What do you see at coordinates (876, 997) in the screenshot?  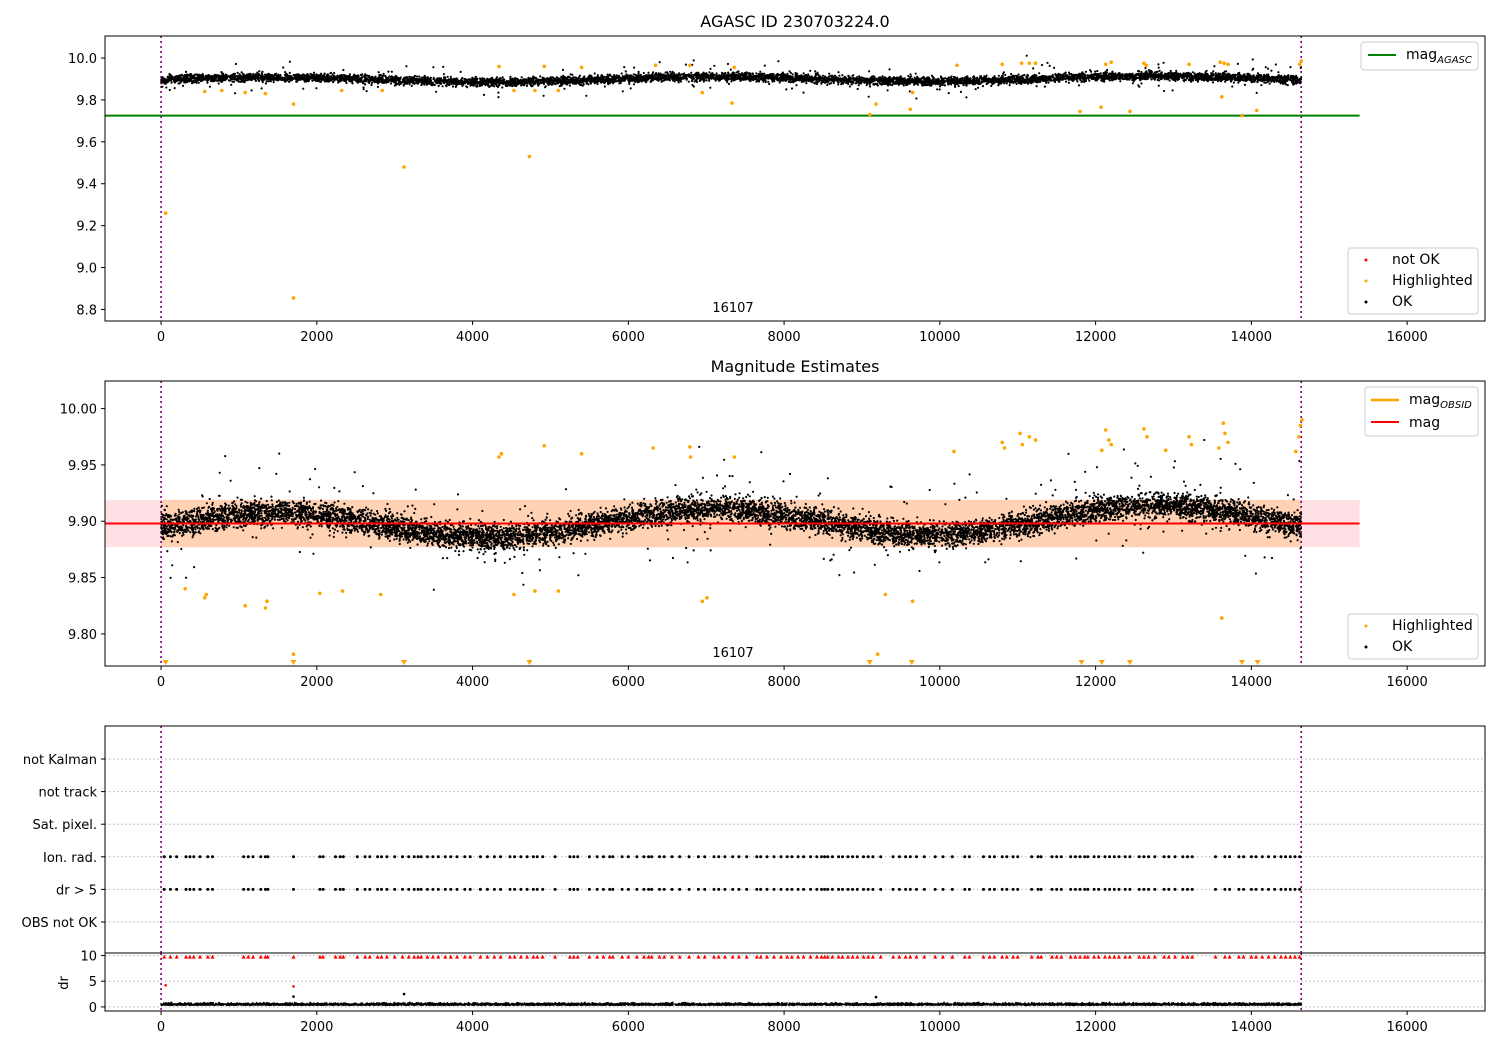 I see `dr-point` at bounding box center [876, 997].